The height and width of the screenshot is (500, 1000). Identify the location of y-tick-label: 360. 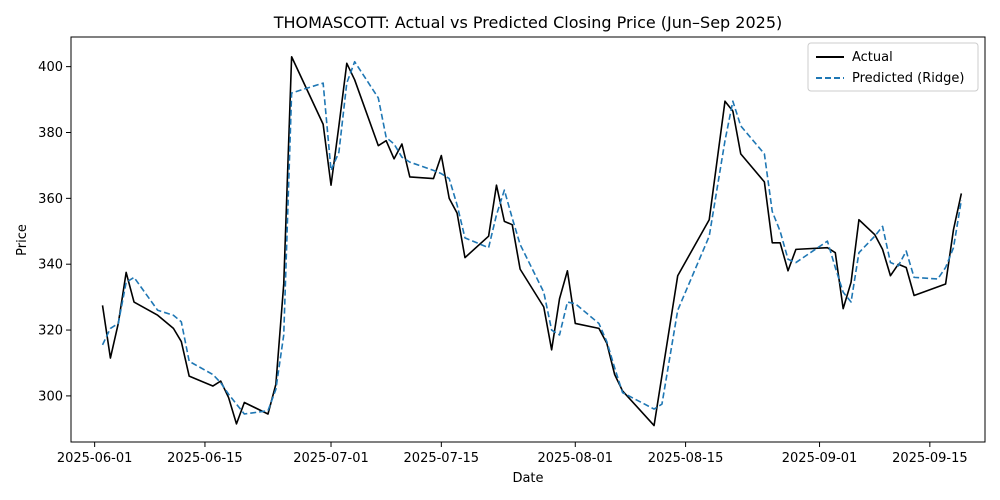
(50, 199).